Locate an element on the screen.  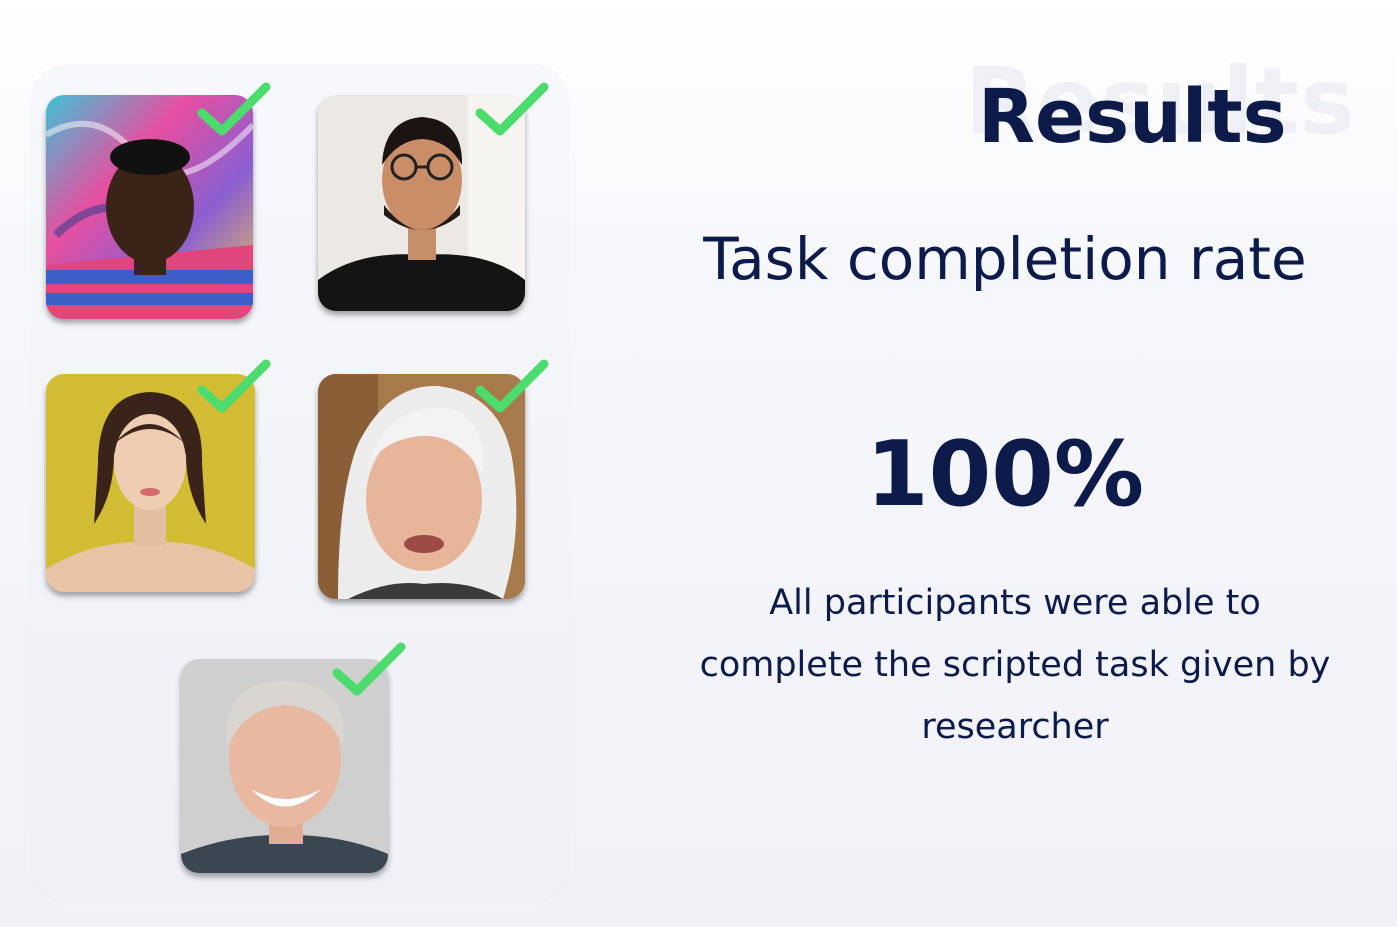
background-watermark-word: Results is located at coordinates (1160, 101).